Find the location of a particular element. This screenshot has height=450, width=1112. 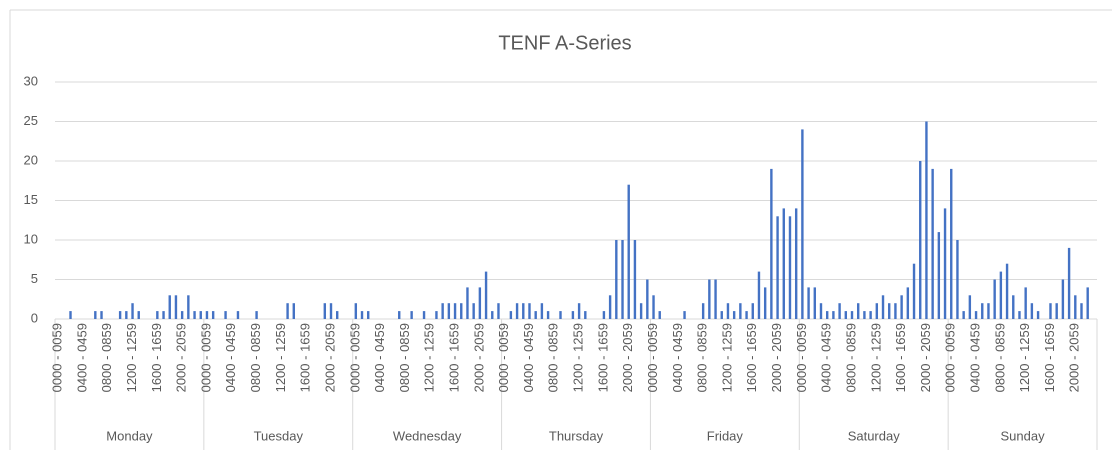

y-tick-label: 5 is located at coordinates (34, 278).